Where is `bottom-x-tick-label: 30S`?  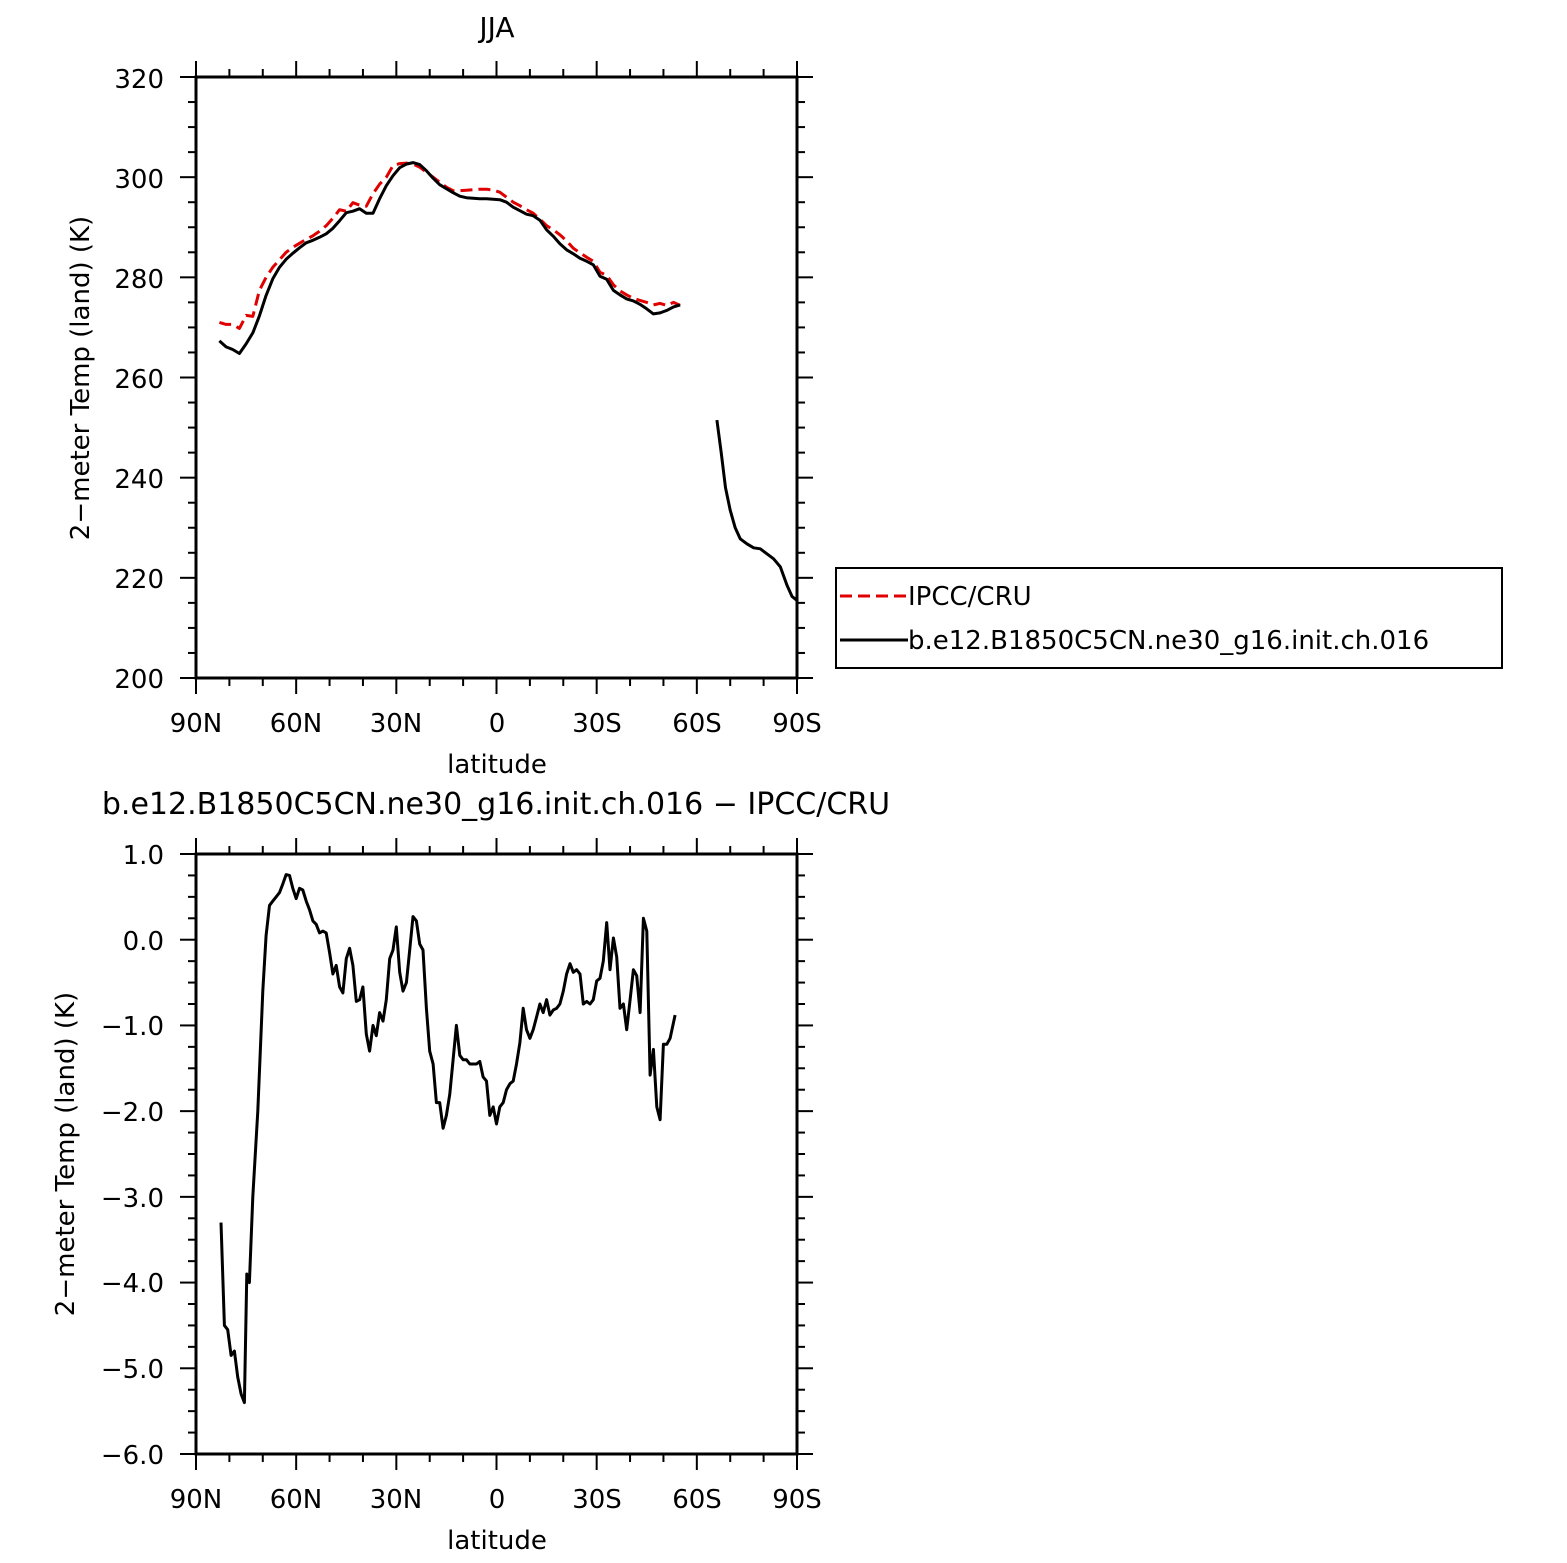 bottom-x-tick-label: 30S is located at coordinates (597, 1500).